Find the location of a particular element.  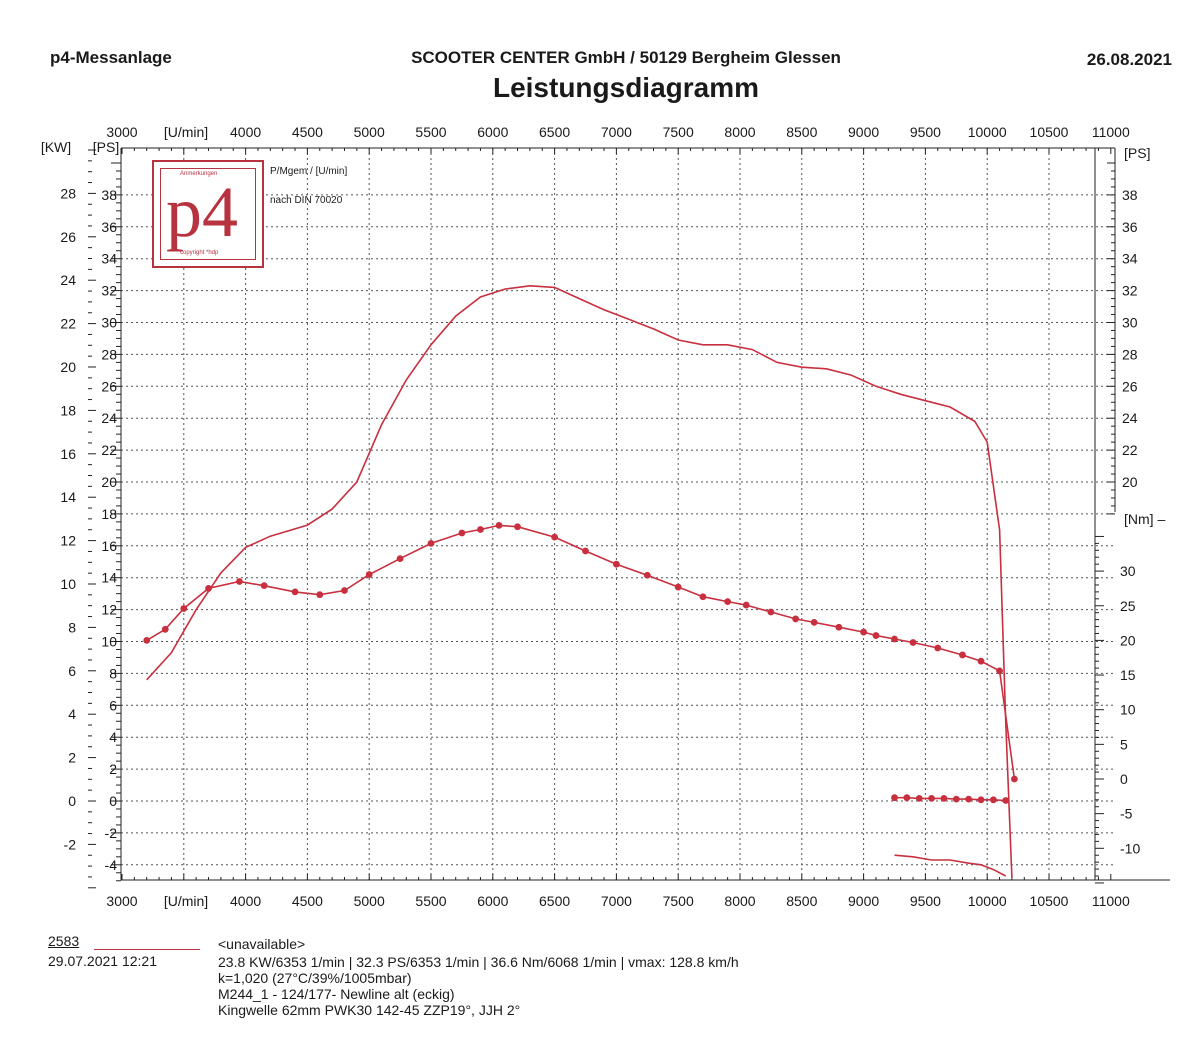

x-tick-label-bottom: 10500 is located at coordinates (1049, 901).